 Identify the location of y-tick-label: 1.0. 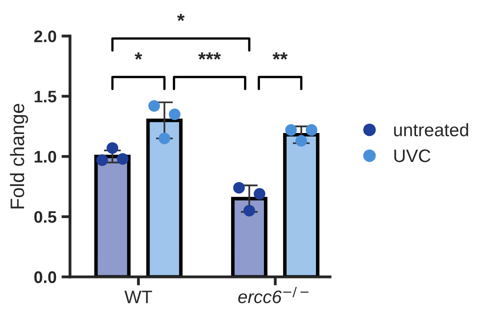
(45, 156).